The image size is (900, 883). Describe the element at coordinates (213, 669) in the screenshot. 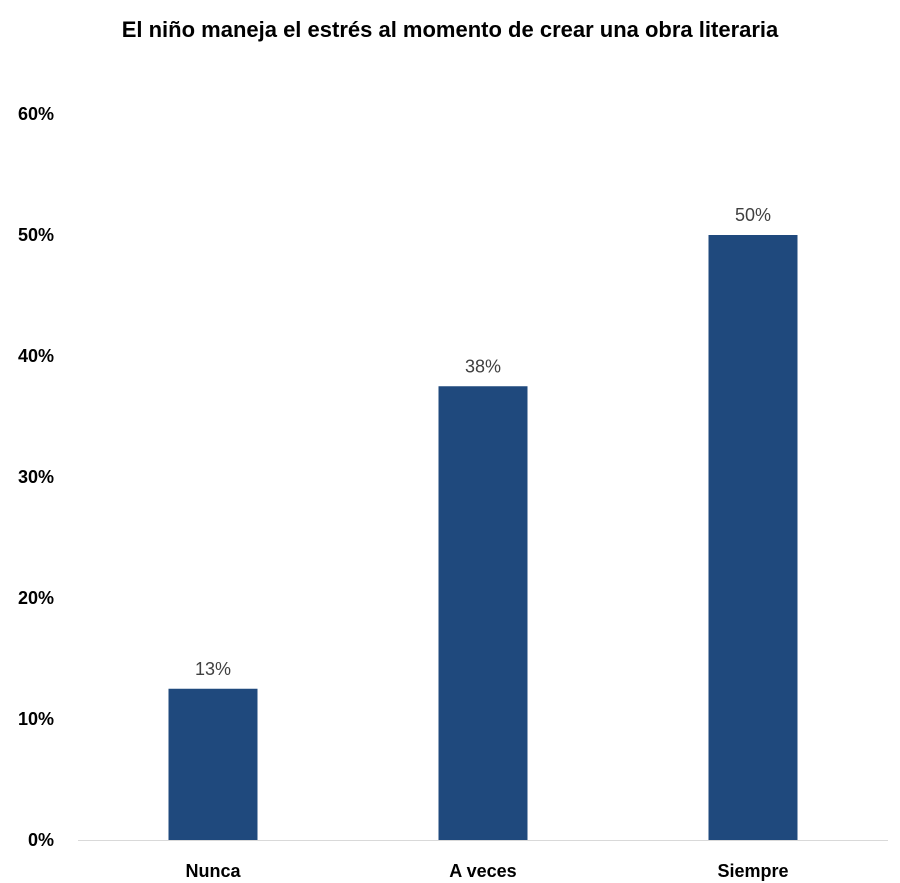

I see `data-label: 13%` at that location.